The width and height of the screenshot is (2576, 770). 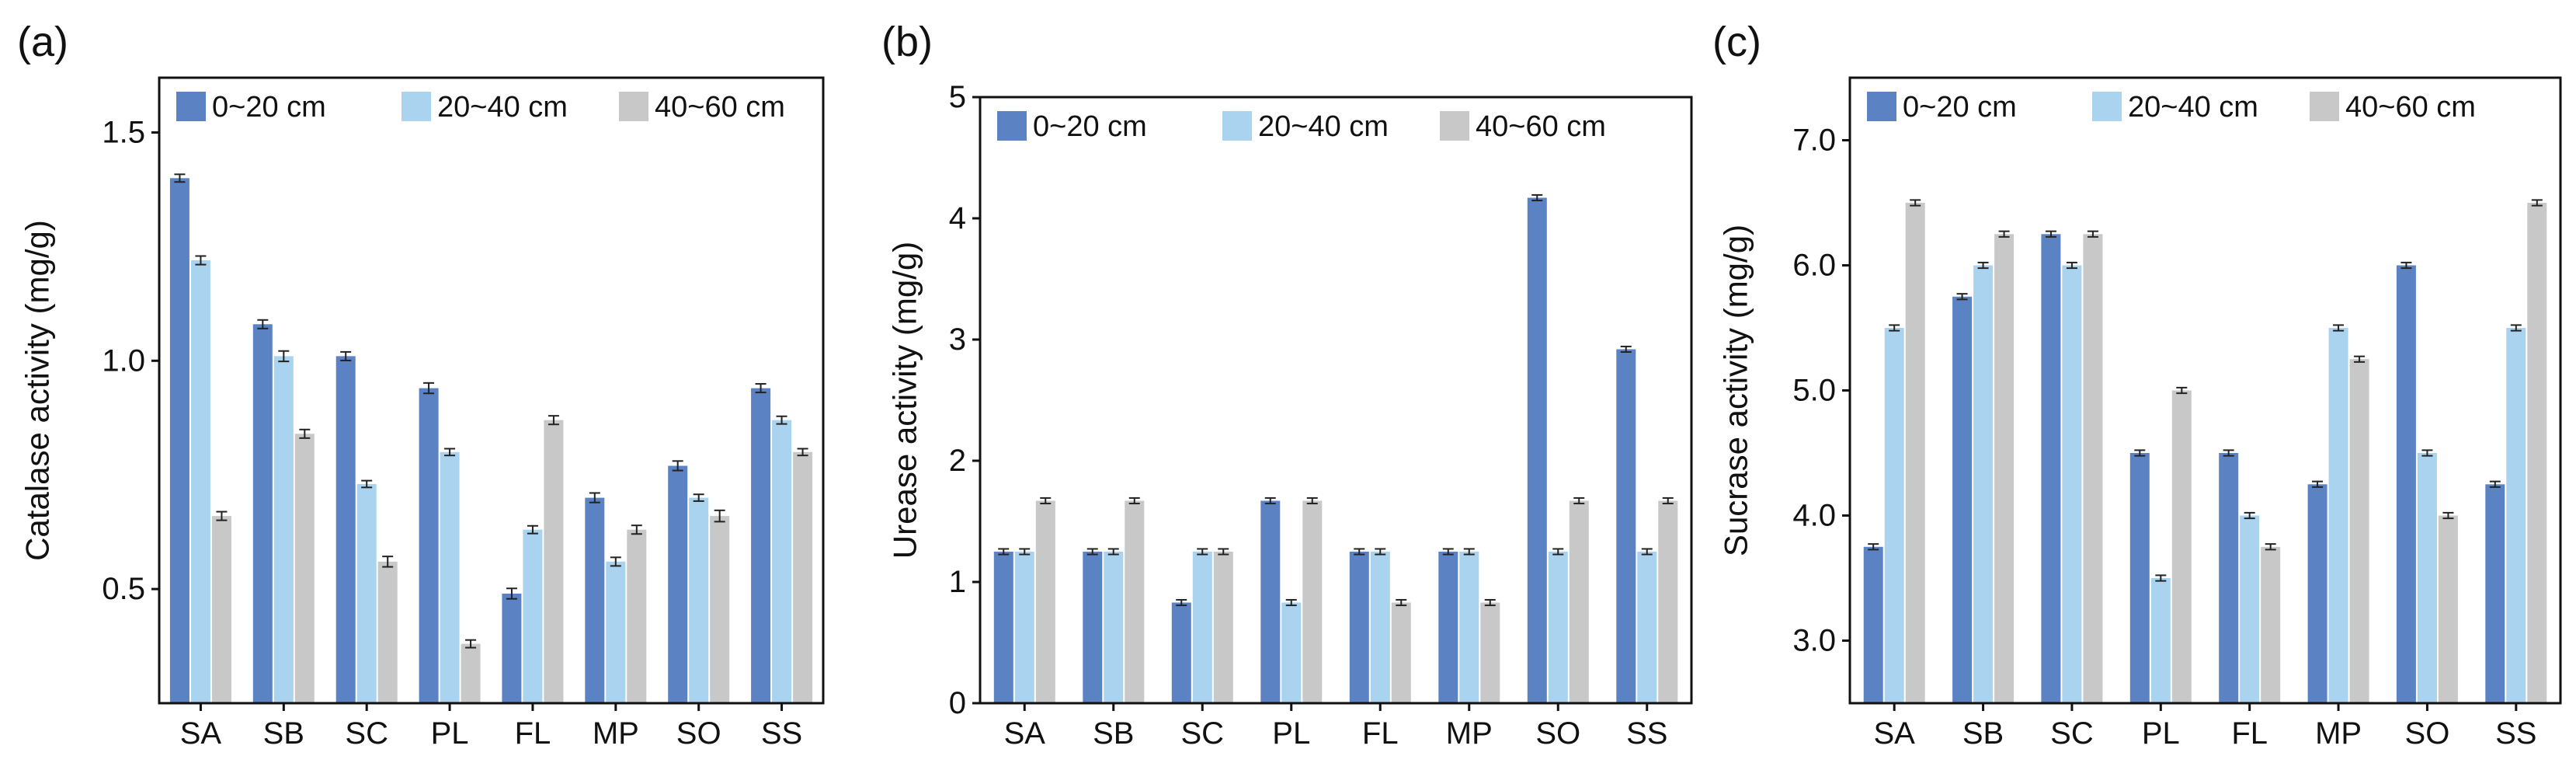 I want to click on y-tick-label: 7.0, so click(x=1814, y=141).